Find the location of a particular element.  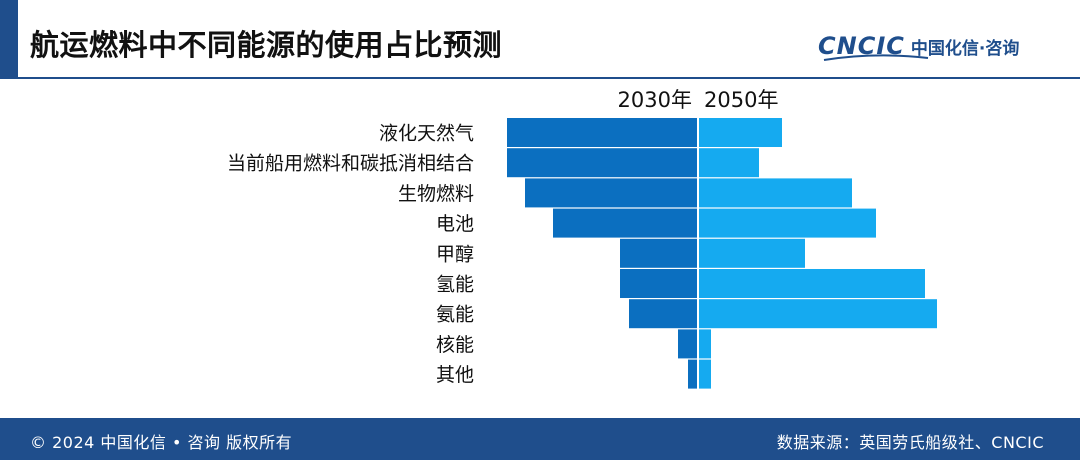

logo-cn-text: 中国化信·咨询 is located at coordinates (965, 48).